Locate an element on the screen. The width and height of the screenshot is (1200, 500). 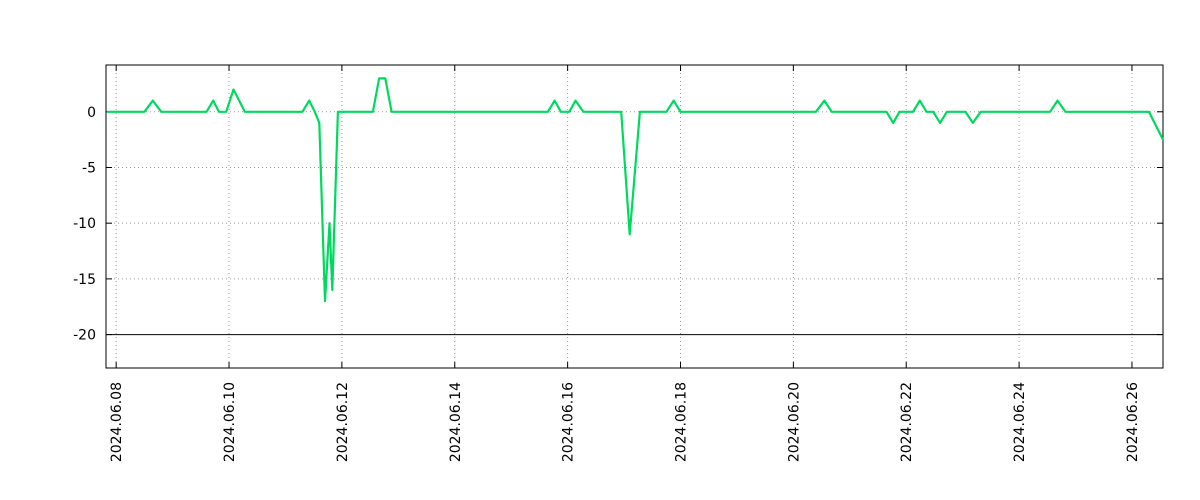
y-tick-label: -5 is located at coordinates (89, 168).